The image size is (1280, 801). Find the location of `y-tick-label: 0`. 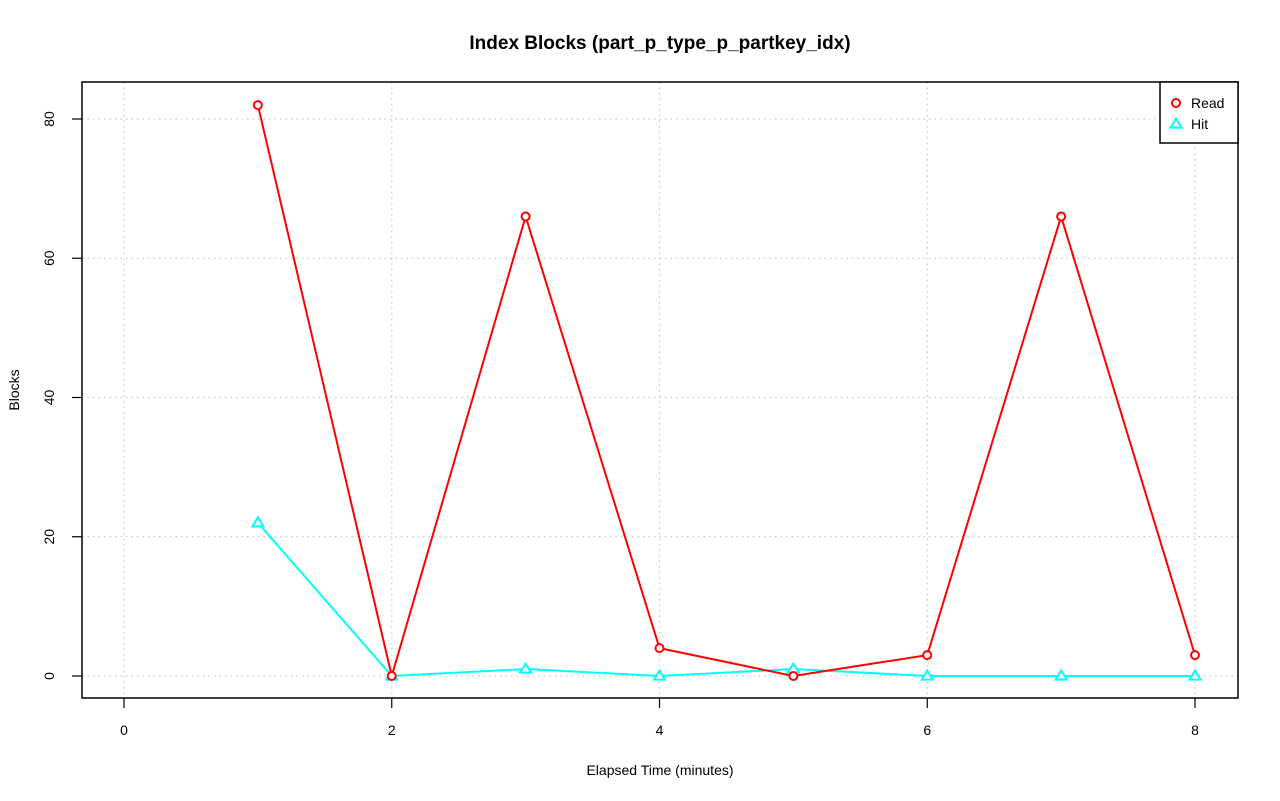

y-tick-label: 0 is located at coordinates (49, 676).